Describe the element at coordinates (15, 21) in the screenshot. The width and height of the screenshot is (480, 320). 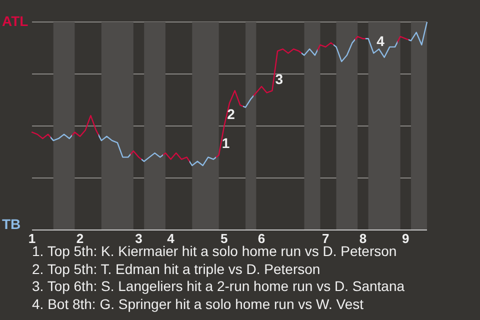
I see `text: ATL` at that location.